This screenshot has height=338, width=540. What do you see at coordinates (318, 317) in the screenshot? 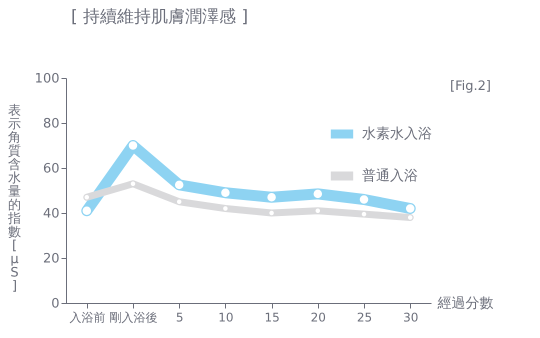
I see `x-tick-label: 20` at bounding box center [318, 317].